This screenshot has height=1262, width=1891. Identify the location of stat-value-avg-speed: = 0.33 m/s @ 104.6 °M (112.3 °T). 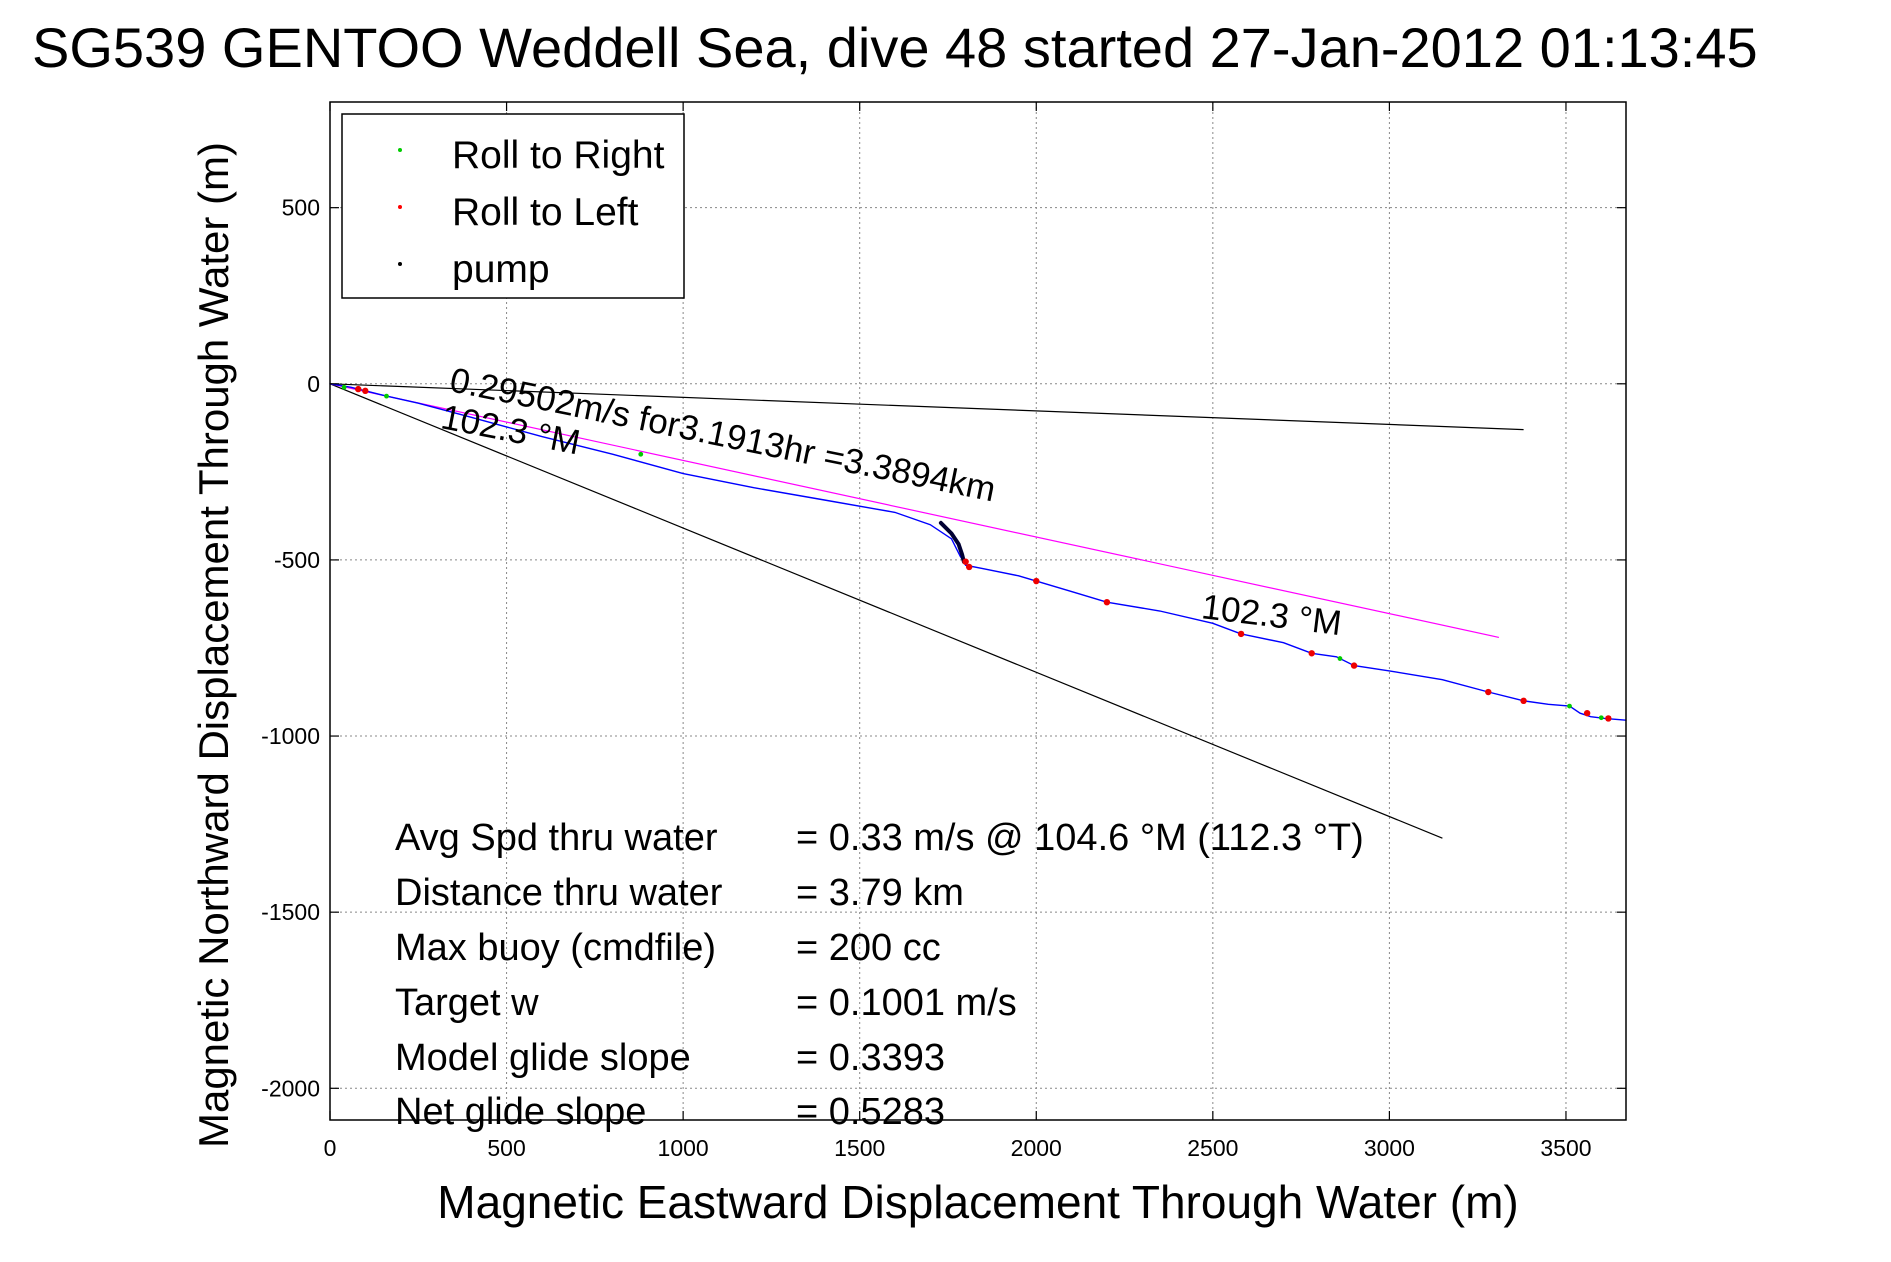
(1080, 838).